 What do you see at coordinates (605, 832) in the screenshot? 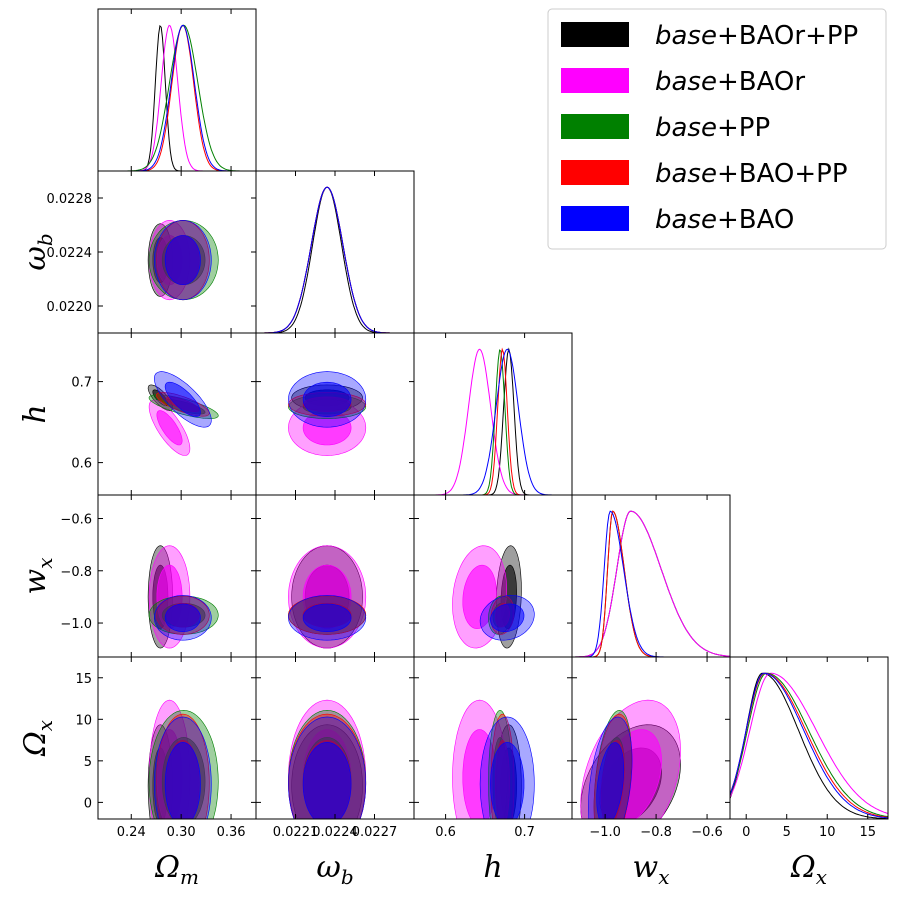
I see `x-tick-label: −1.0` at bounding box center [605, 832].